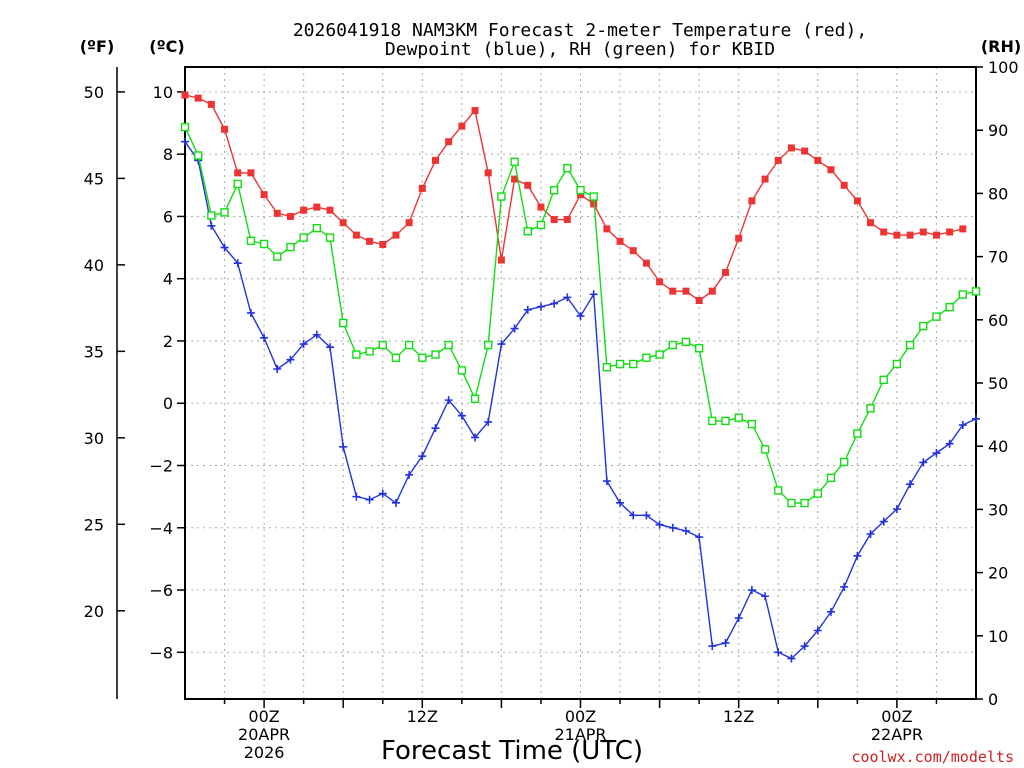 The width and height of the screenshot is (1024, 768). I want to click on rh-tick-label: 40, so click(998, 446).